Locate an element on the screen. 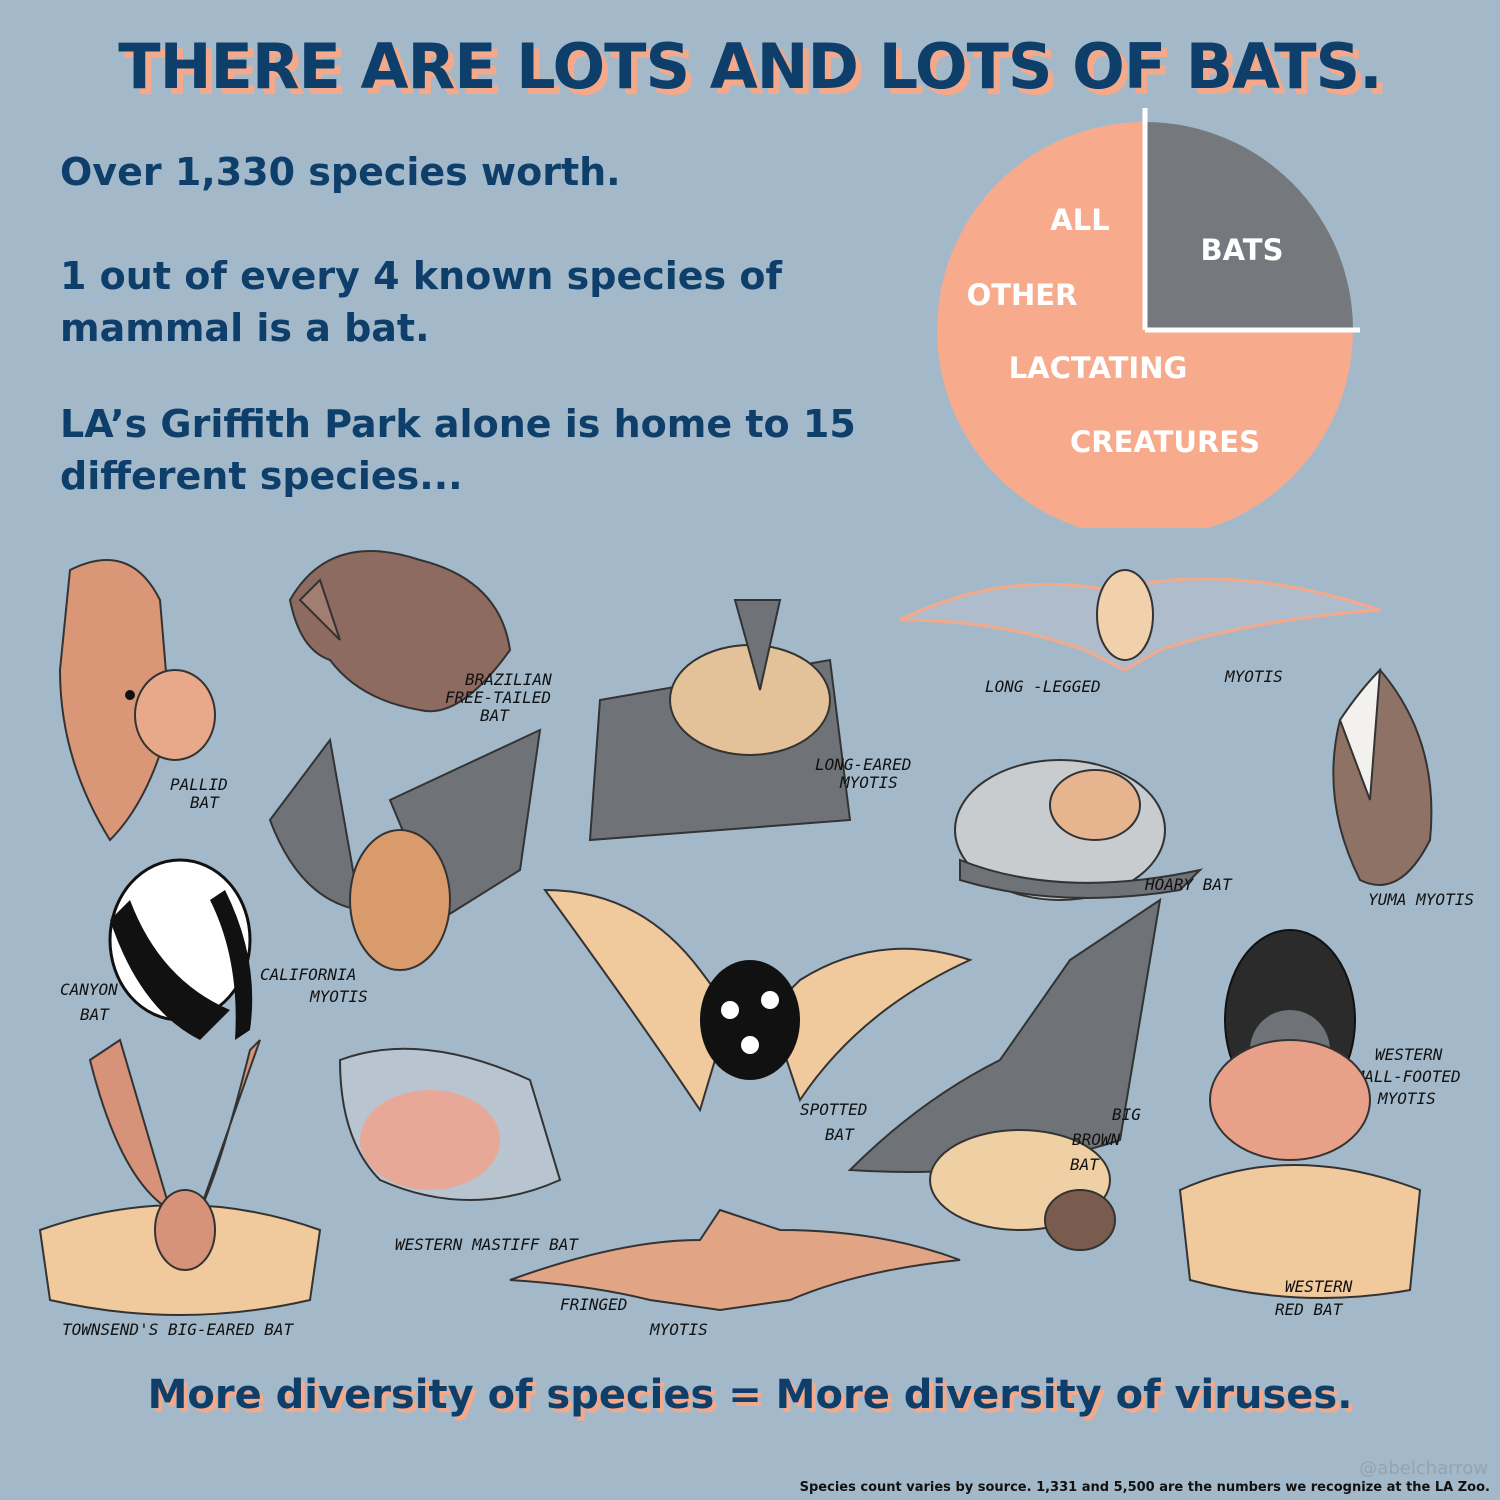  long-legged-myotis-drawing: LONG -LEGGED MYOTIS is located at coordinates (1140, 632).